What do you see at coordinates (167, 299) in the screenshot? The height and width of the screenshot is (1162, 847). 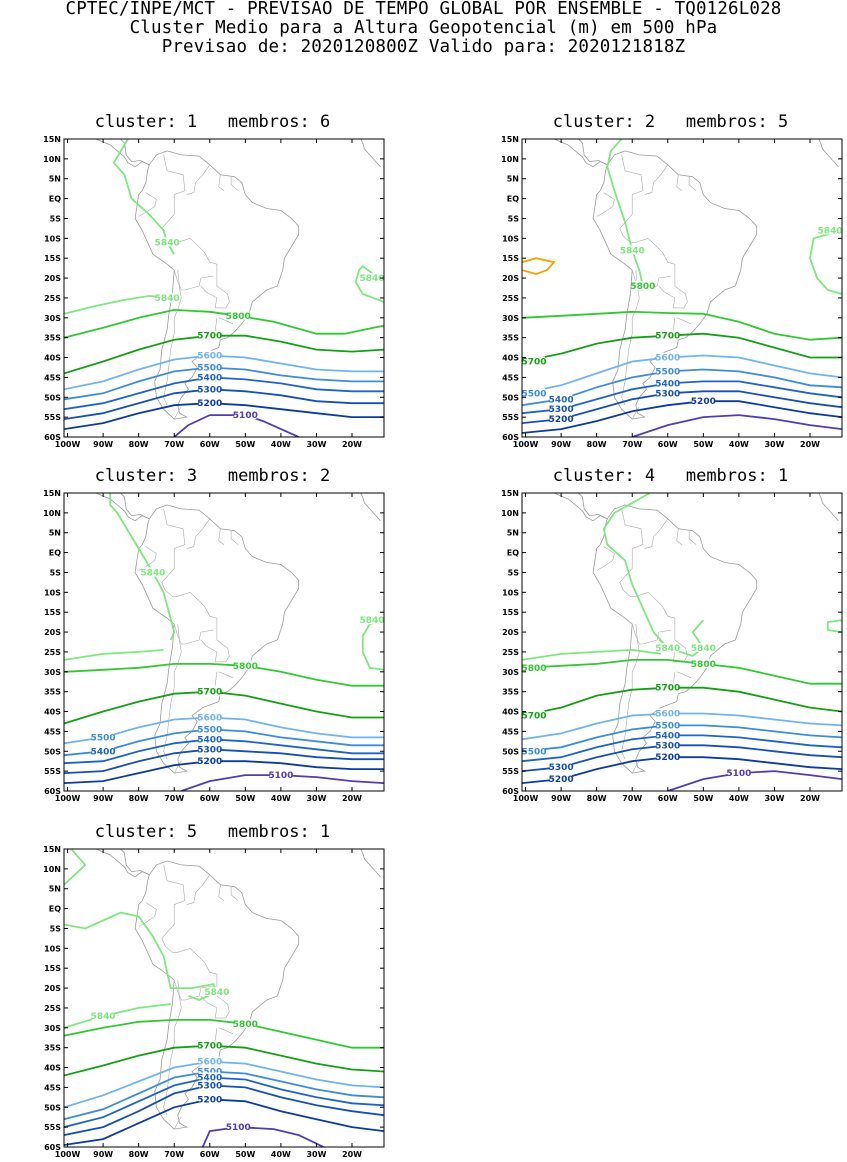 I see `contour-label: 5840` at bounding box center [167, 299].